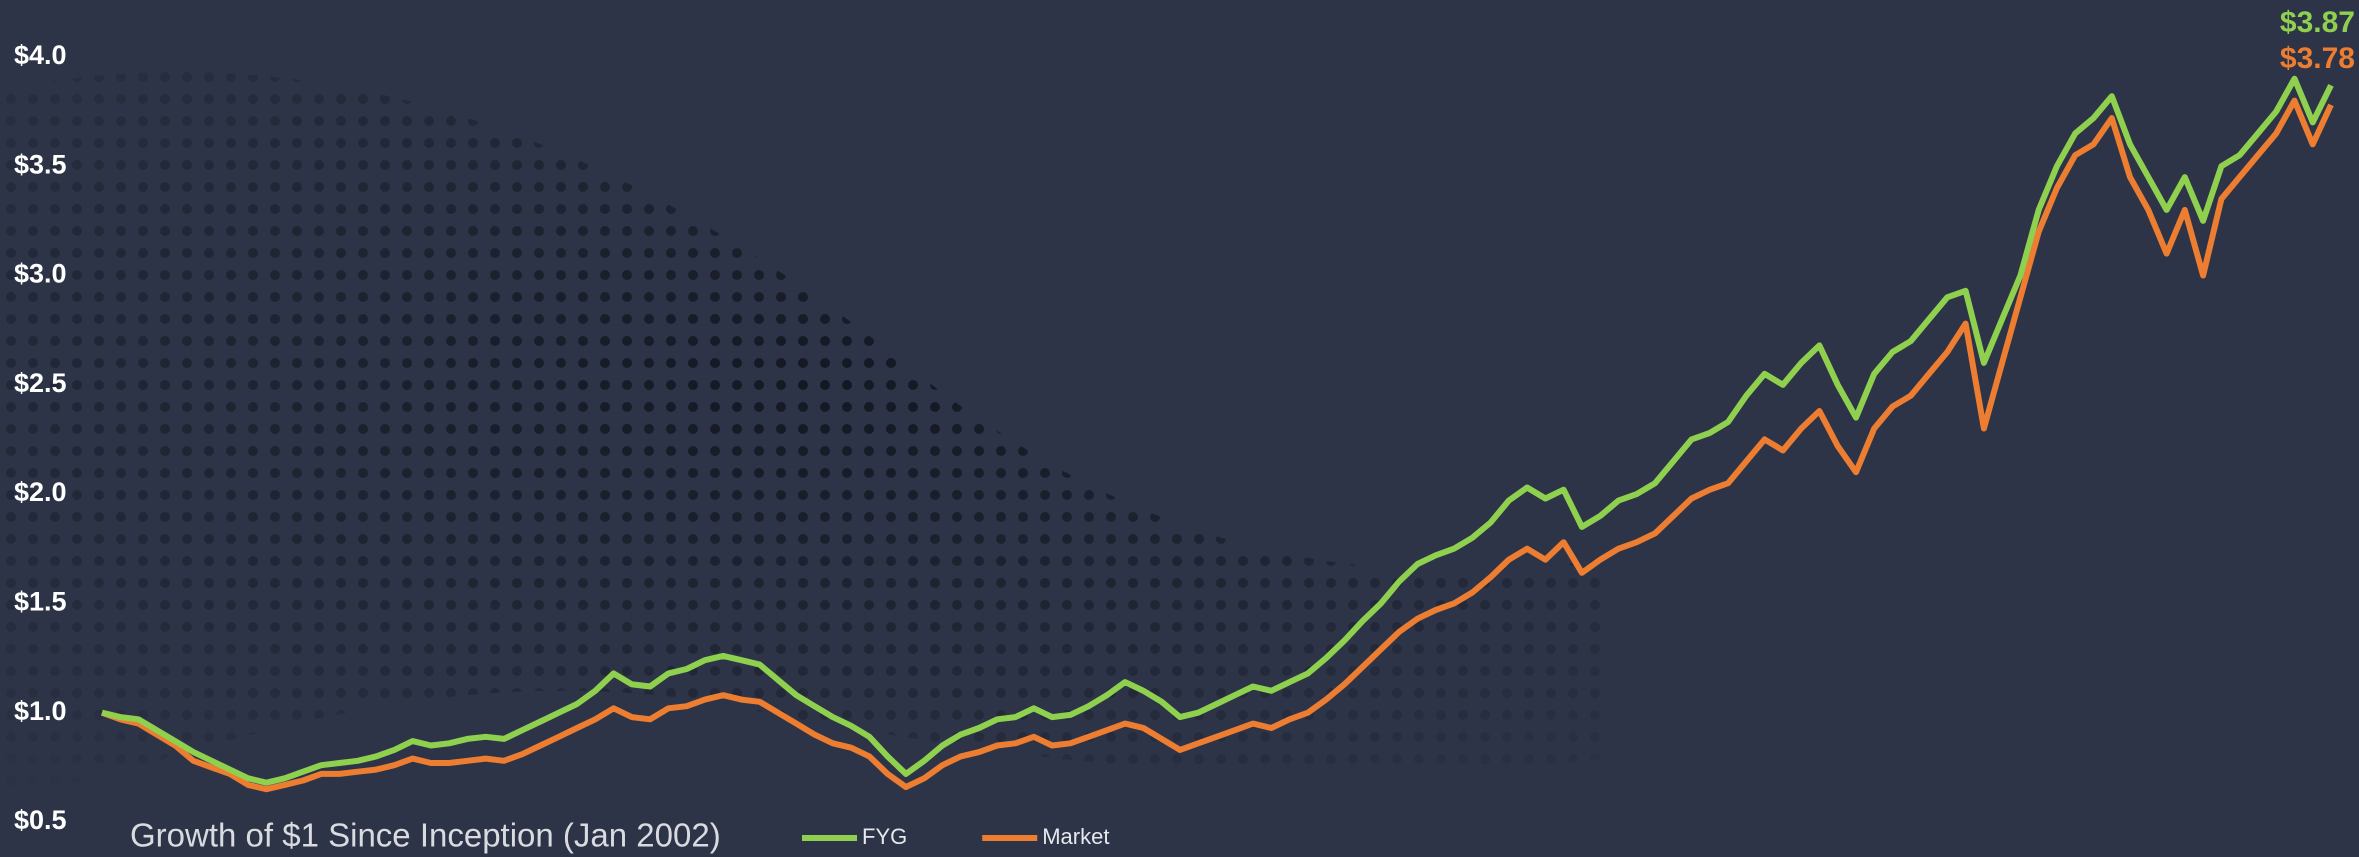  I want to click on chart-title: Growth of $1 Since Inception (Jan 2002), so click(425, 835).